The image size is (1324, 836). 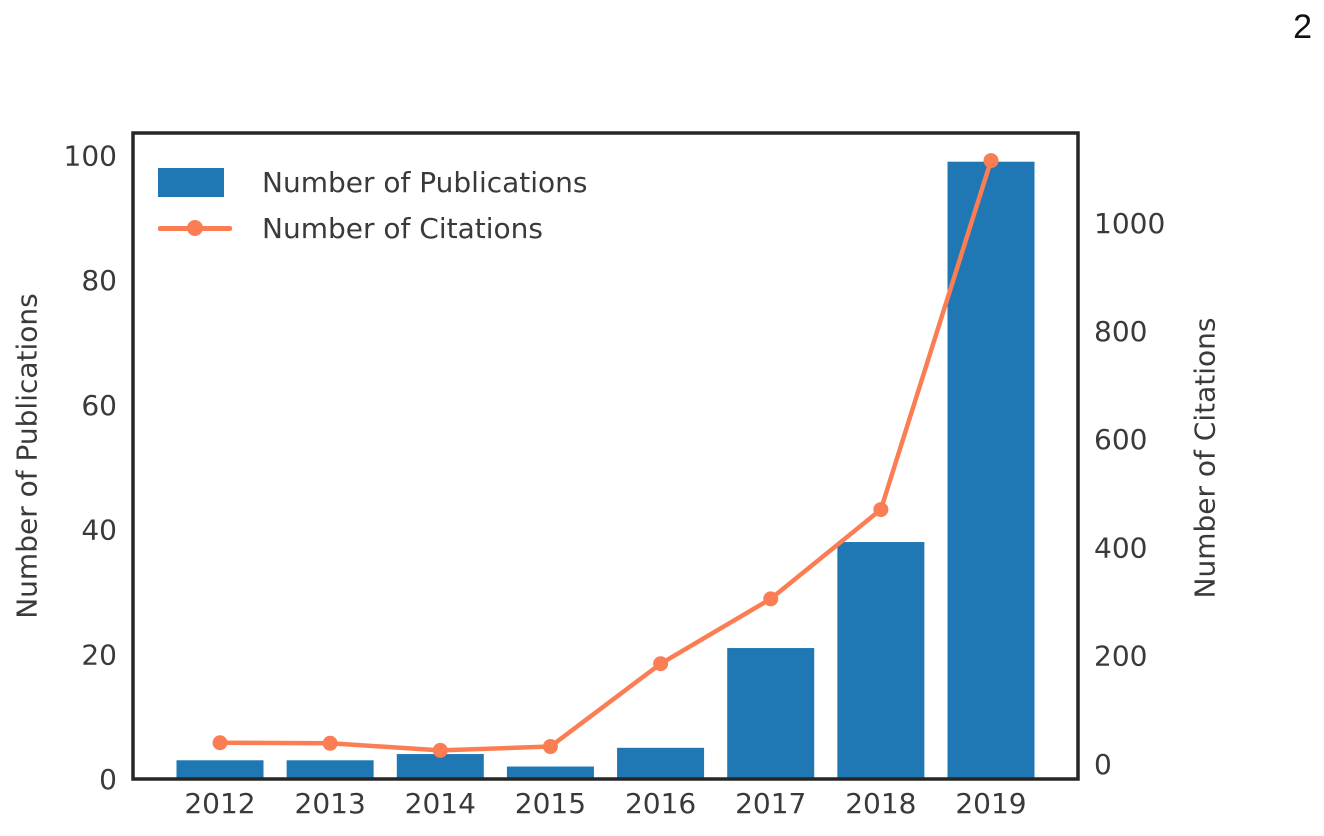 I want to click on legend-bar-swatch, so click(x=191, y=182).